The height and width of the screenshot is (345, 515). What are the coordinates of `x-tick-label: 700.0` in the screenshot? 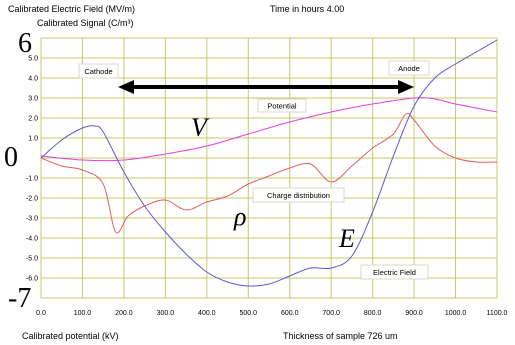 It's located at (331, 313).